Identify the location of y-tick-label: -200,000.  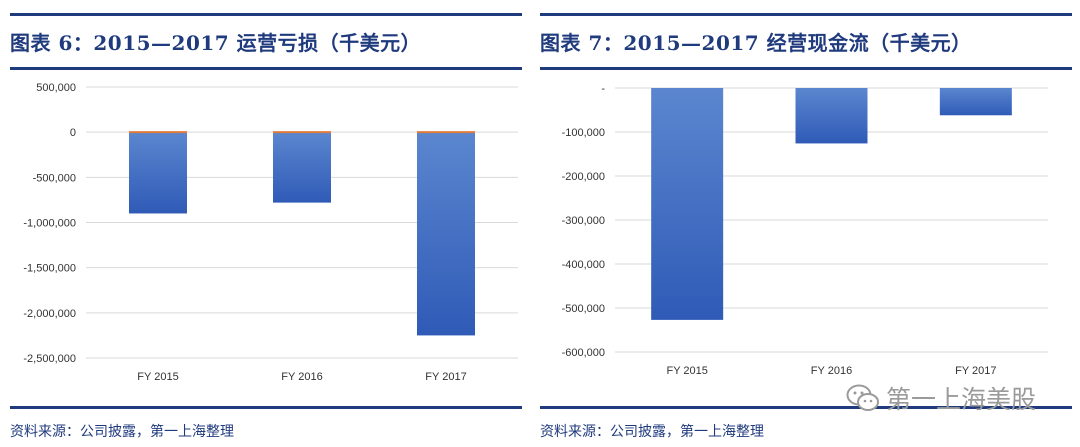
(583, 177).